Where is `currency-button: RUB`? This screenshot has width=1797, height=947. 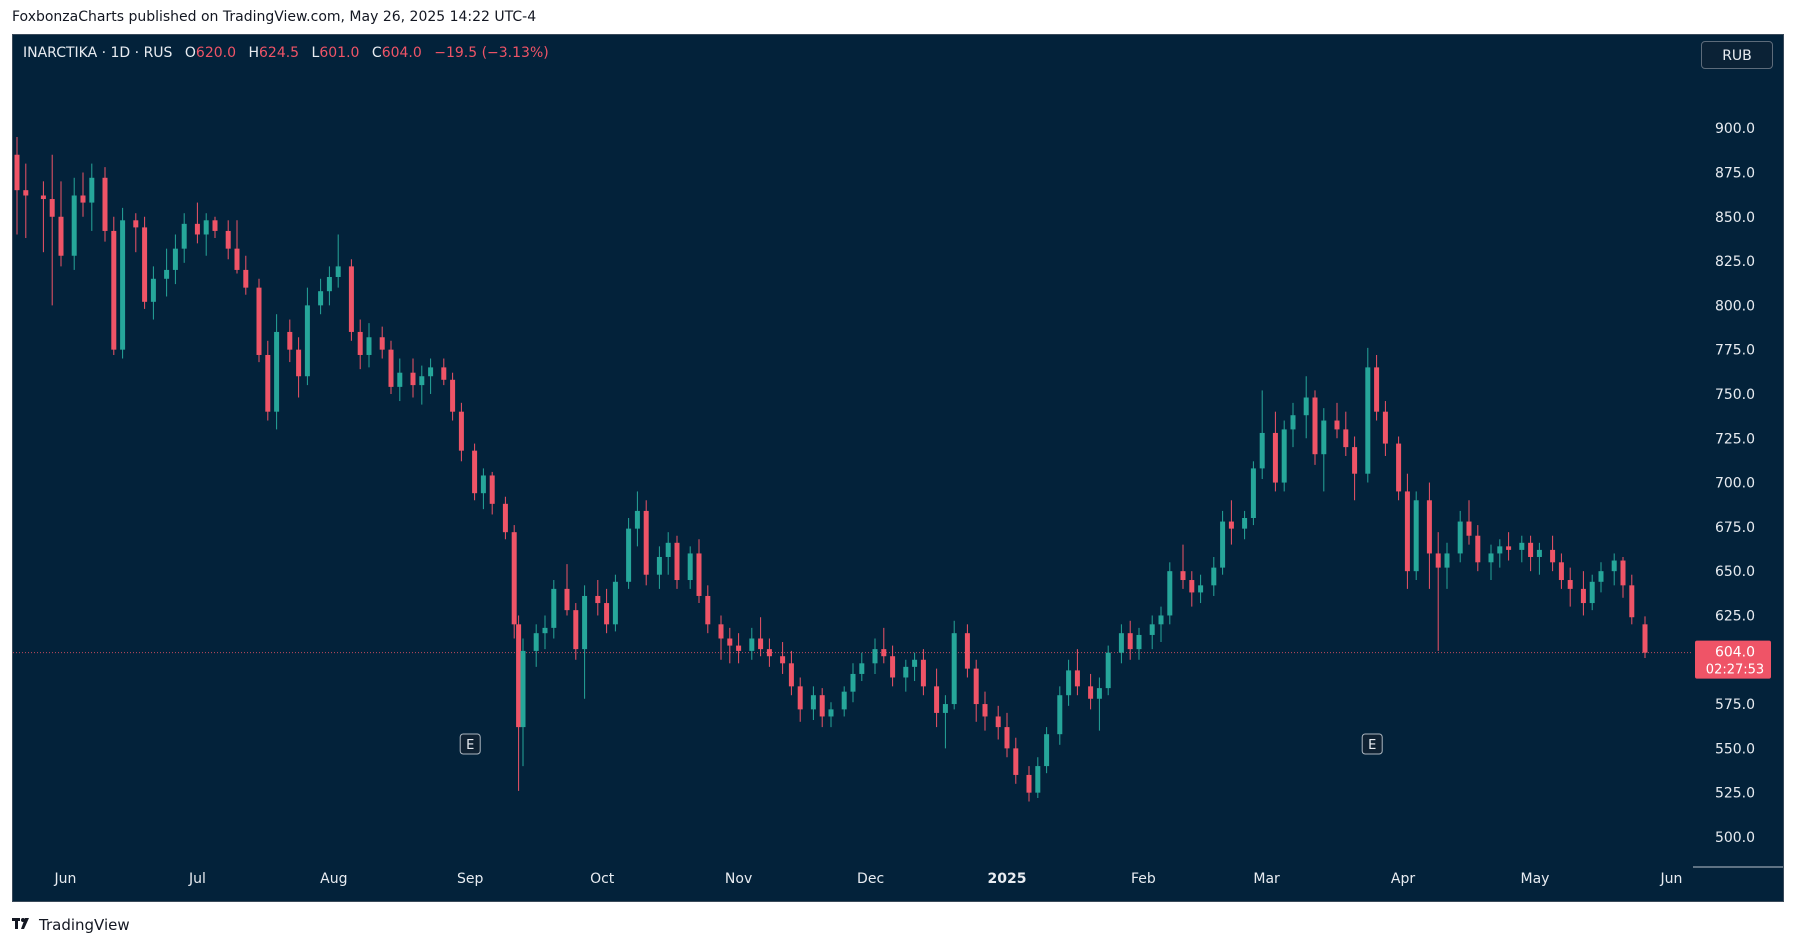 currency-button: RUB is located at coordinates (1737, 55).